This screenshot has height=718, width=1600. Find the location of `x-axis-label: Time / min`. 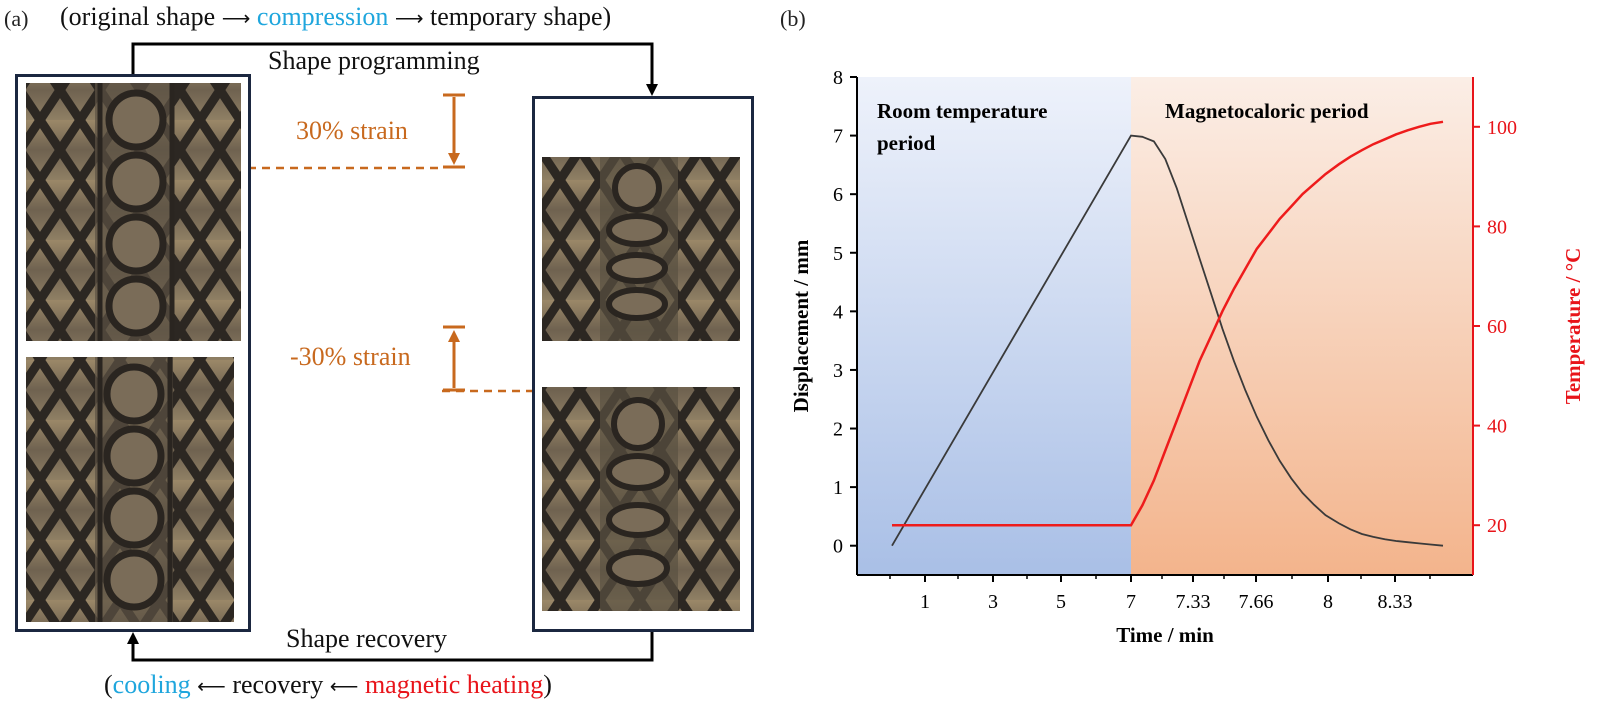

x-axis-label: Time / min is located at coordinates (1165, 635).